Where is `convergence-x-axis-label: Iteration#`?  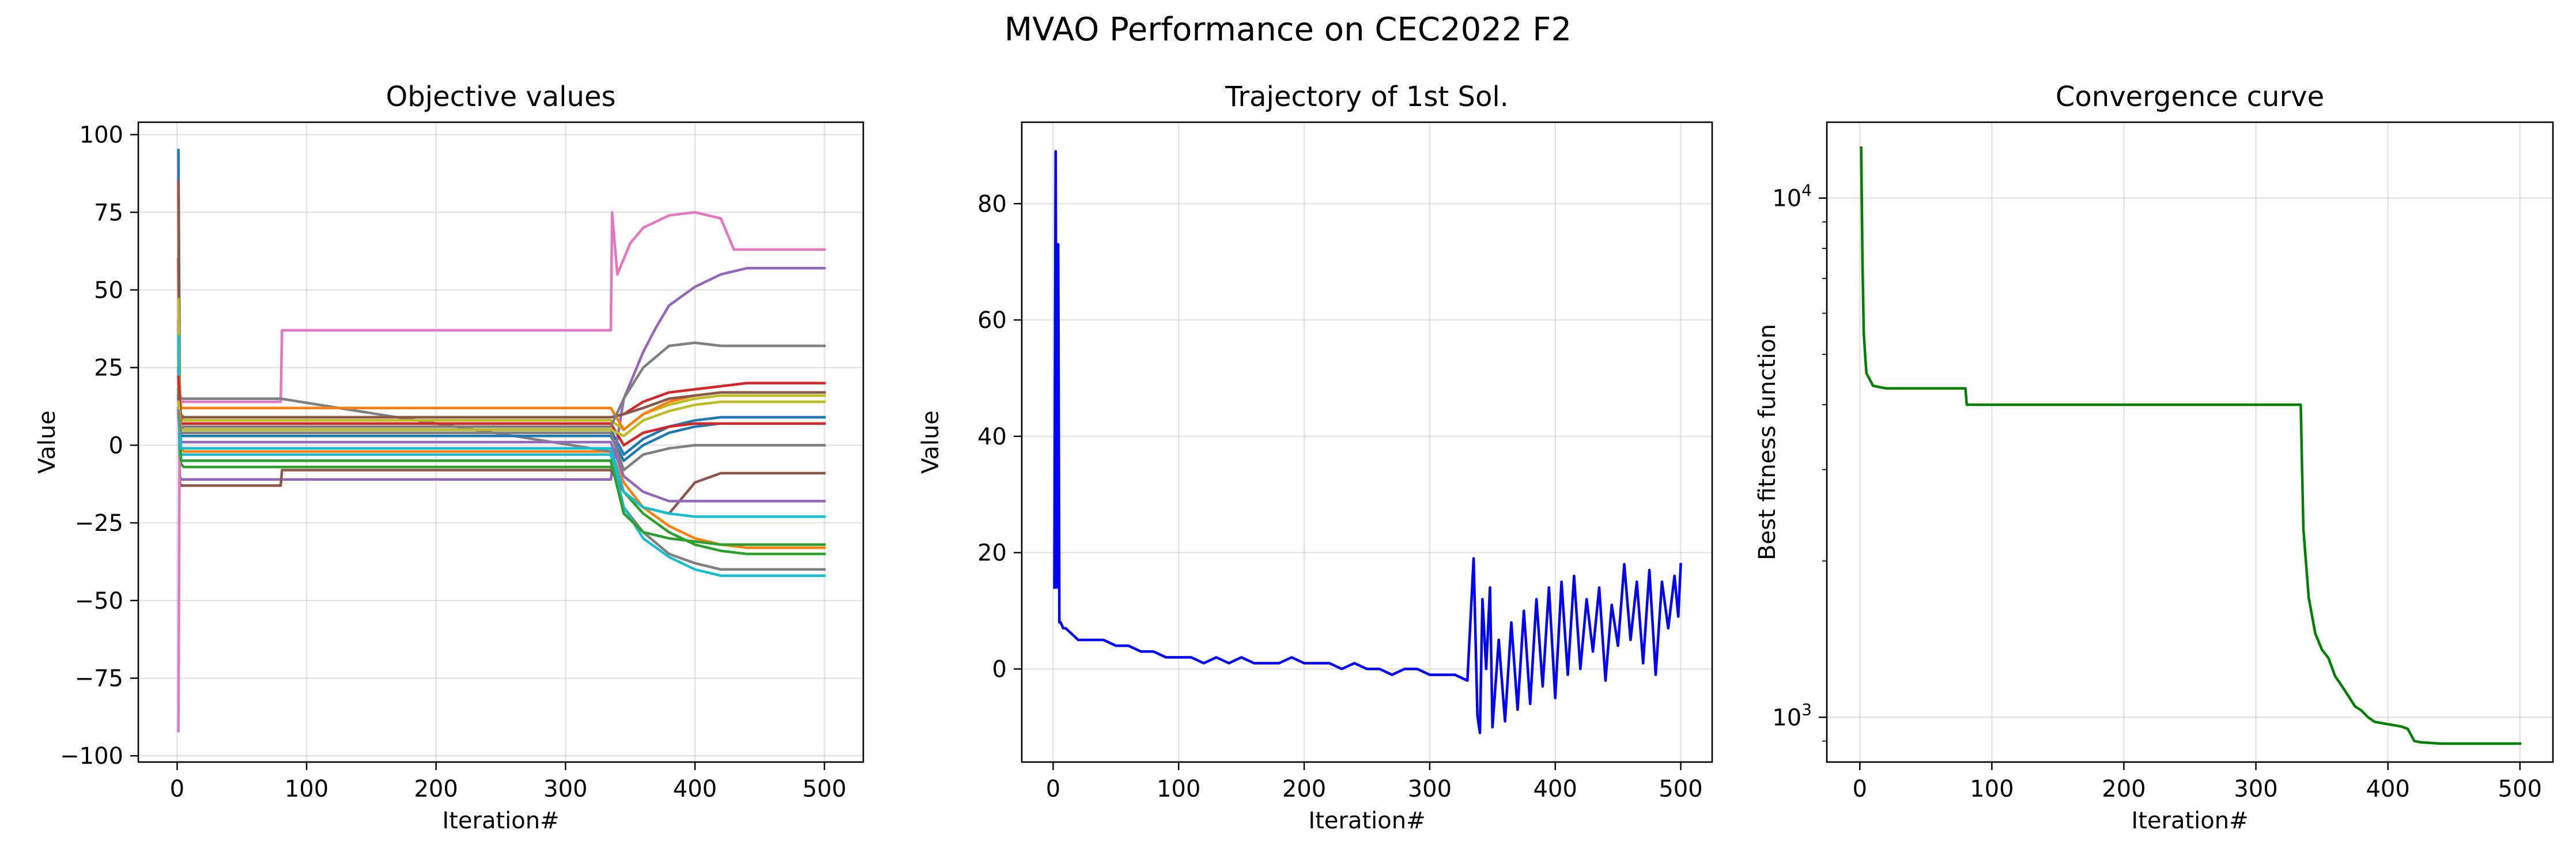 convergence-x-axis-label: Iteration# is located at coordinates (2189, 821).